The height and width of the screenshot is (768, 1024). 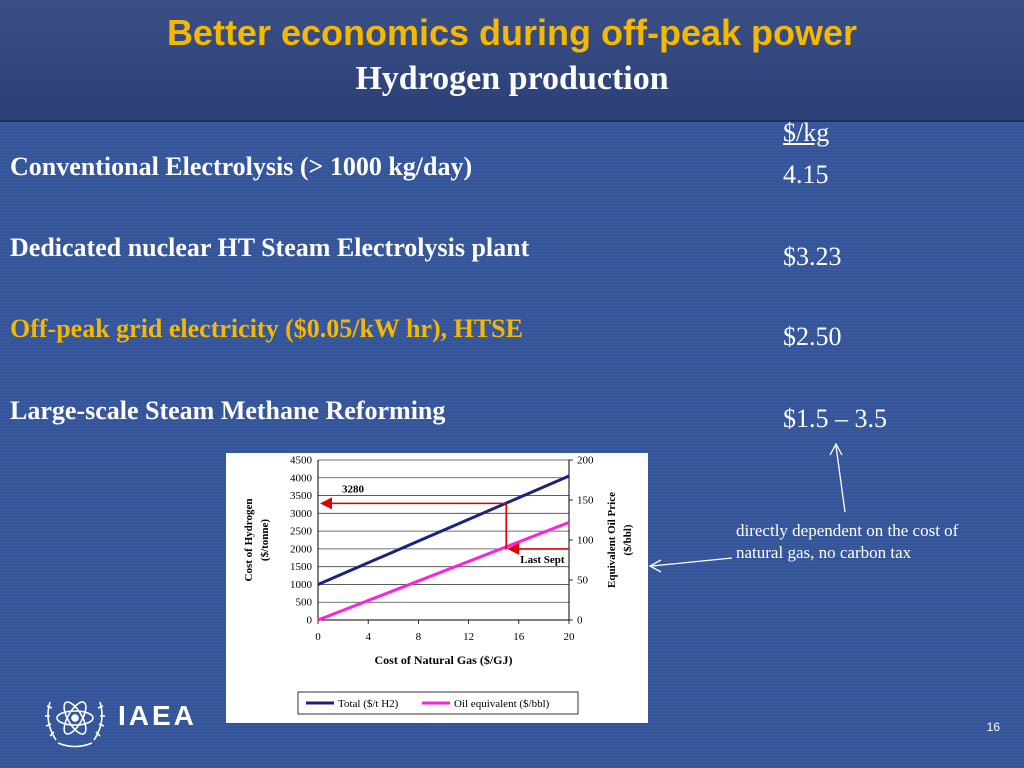 What do you see at coordinates (836, 449) in the screenshot?
I see `arrowhead-up` at bounding box center [836, 449].